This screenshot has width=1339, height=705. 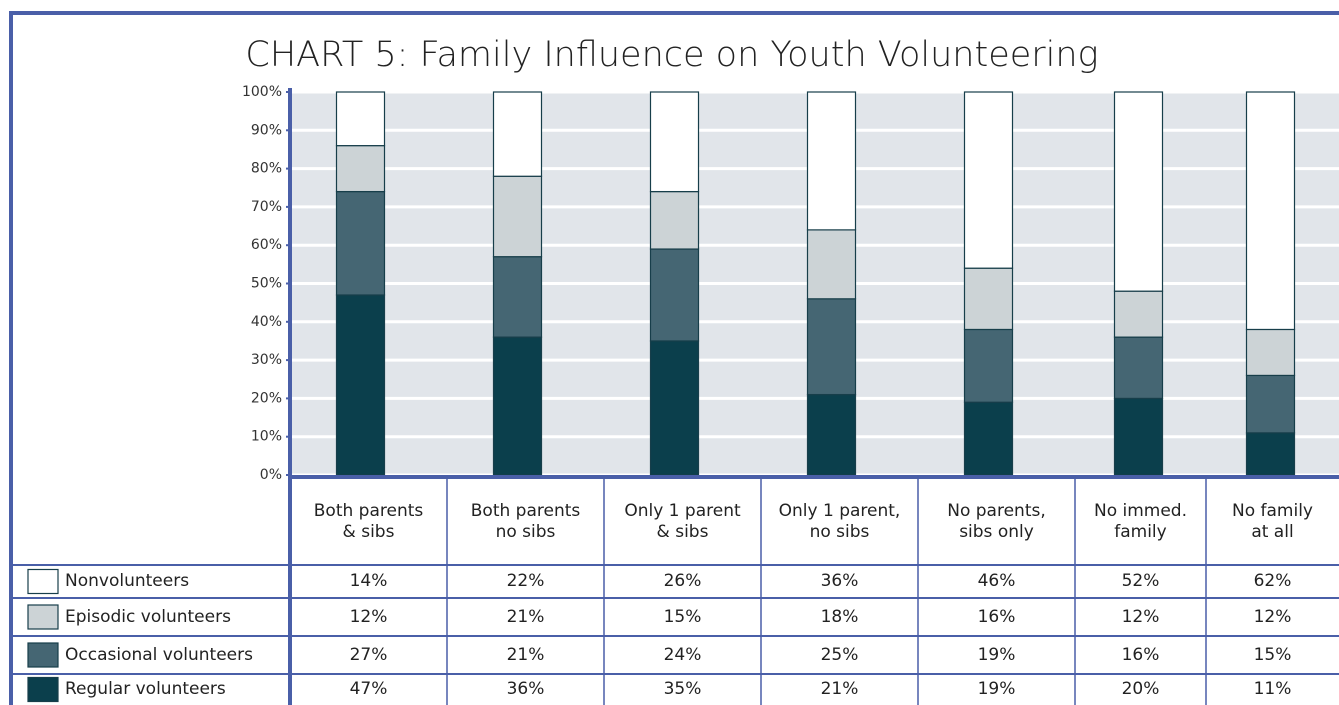 I want to click on y-tick-label: 80%, so click(x=266, y=169).